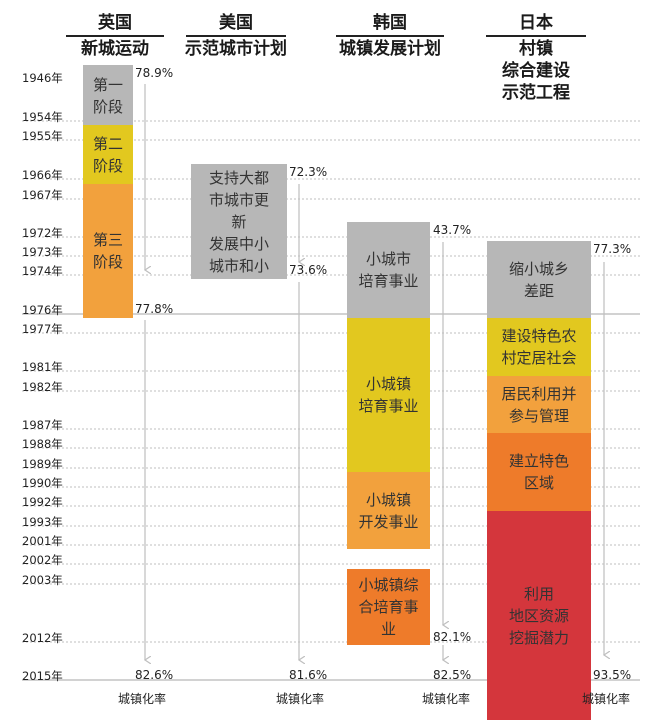 This screenshot has width=667, height=720. I want to click on column-header-kr: 韩国 城镇发展计划, so click(390, 36).